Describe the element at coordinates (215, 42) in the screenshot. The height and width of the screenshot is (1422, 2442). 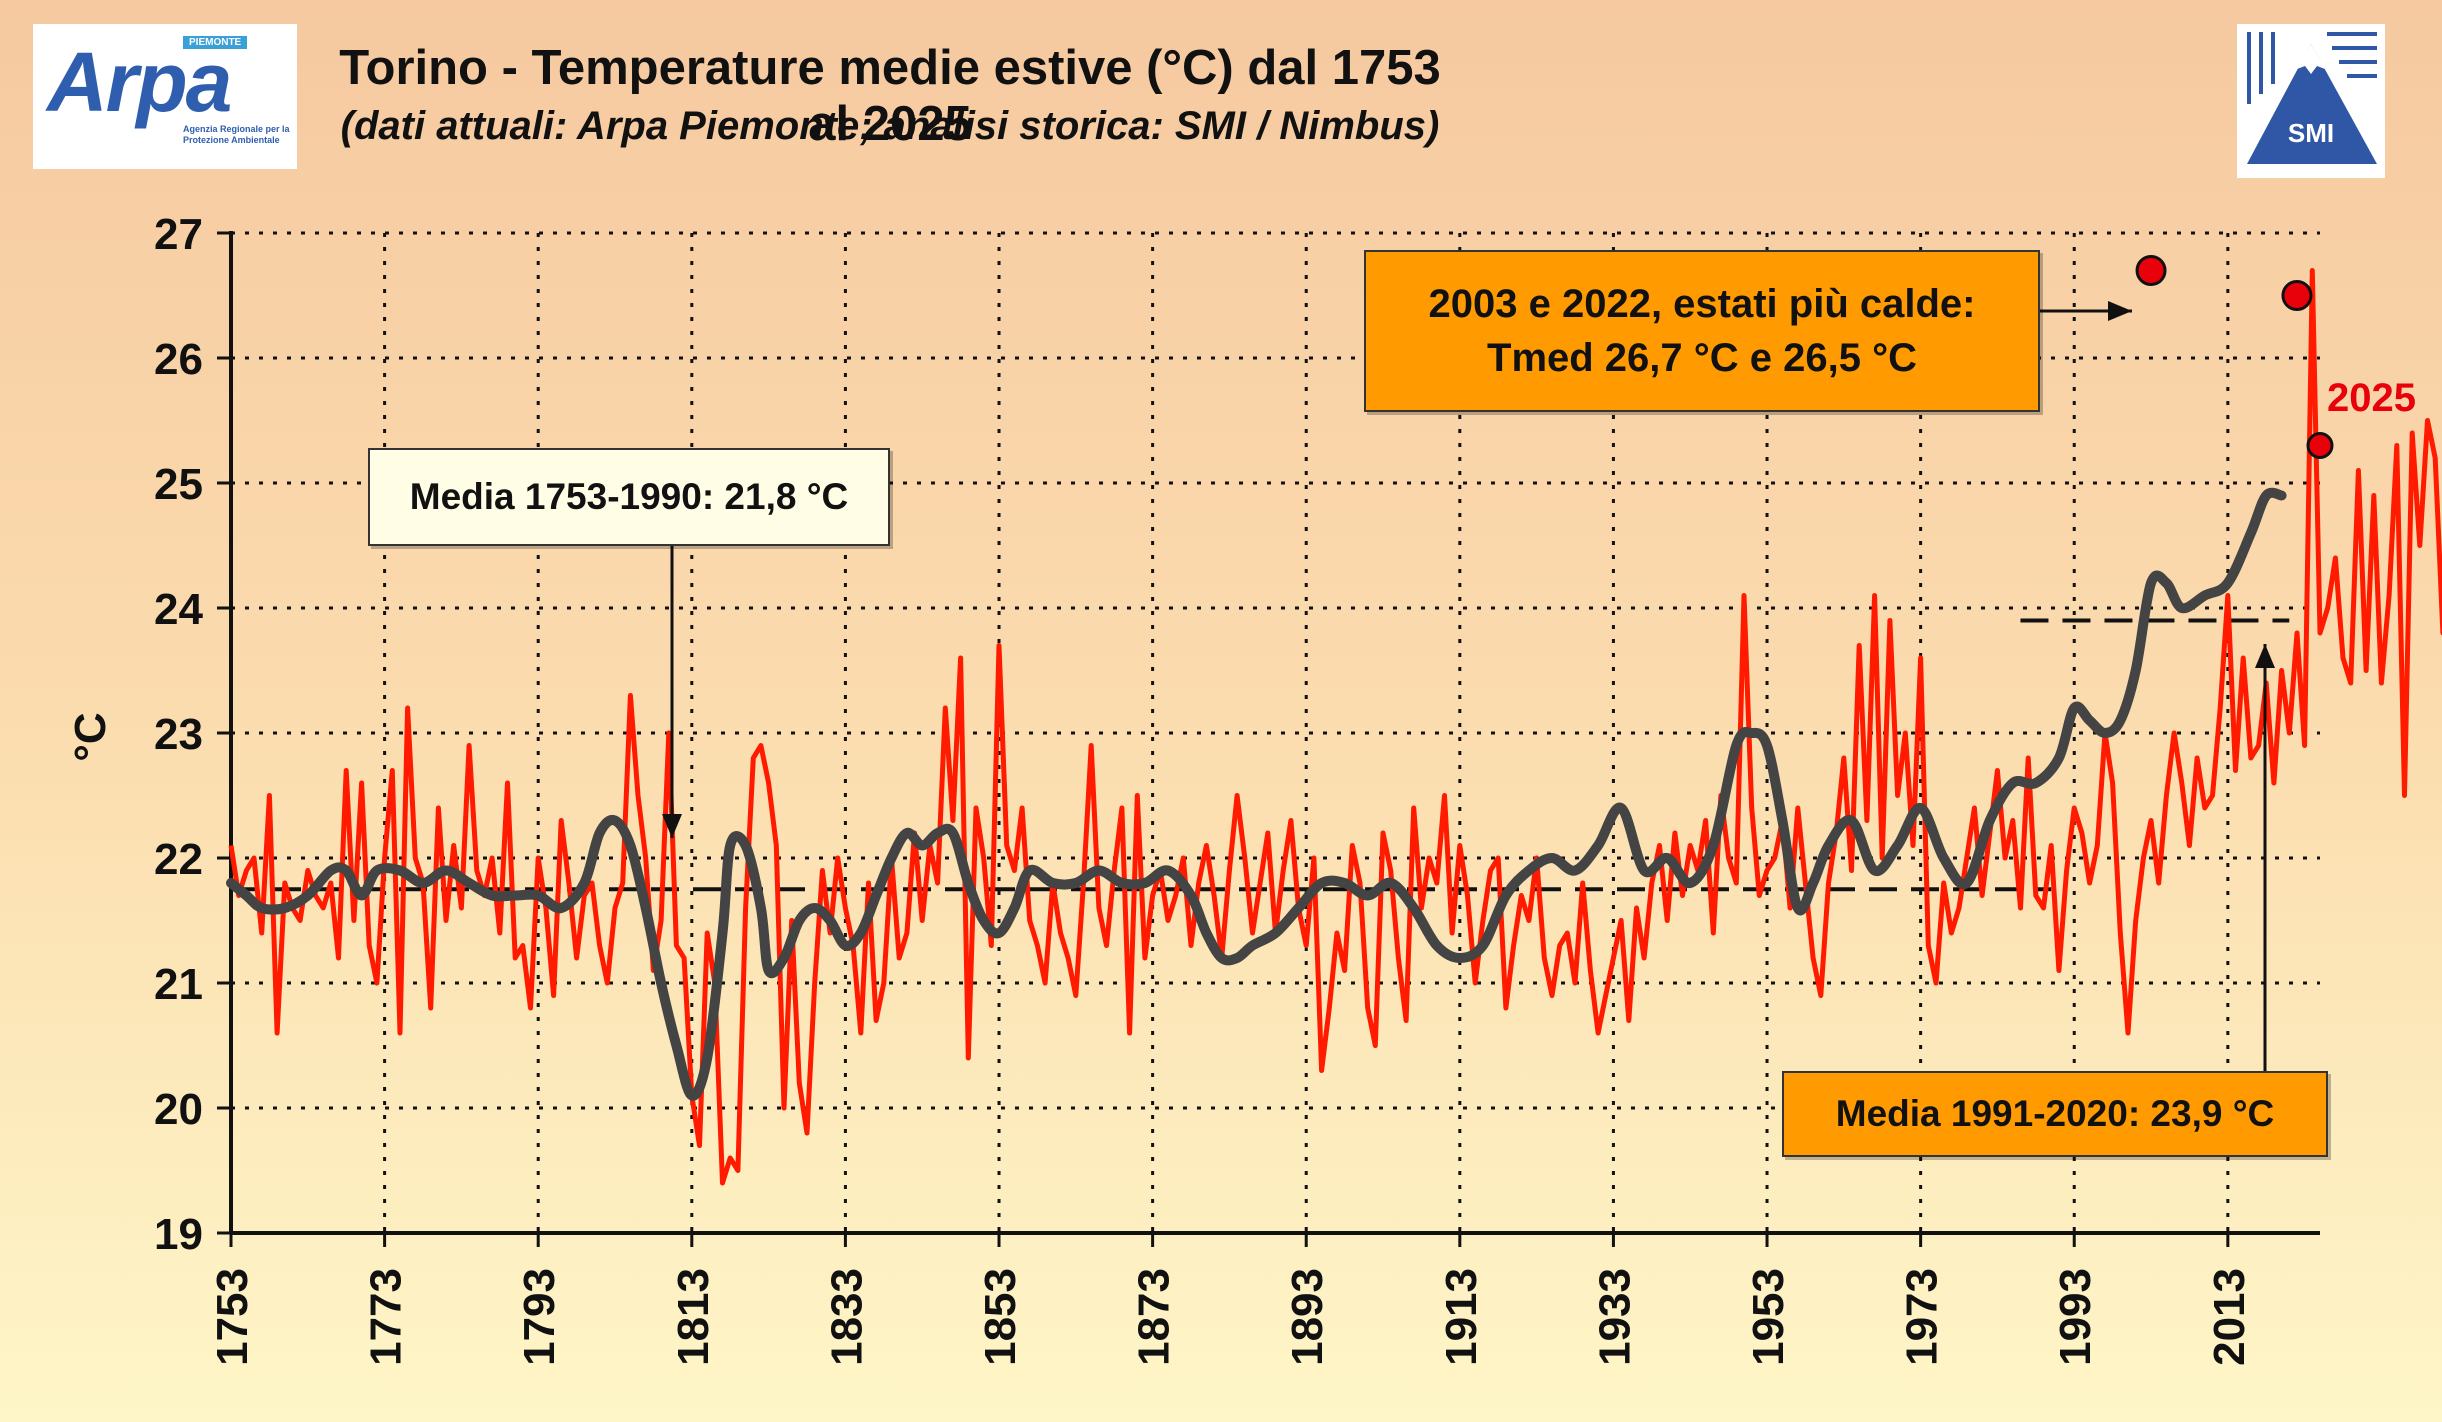
I see `arpa-logo-tag: PIEMONTE` at that location.